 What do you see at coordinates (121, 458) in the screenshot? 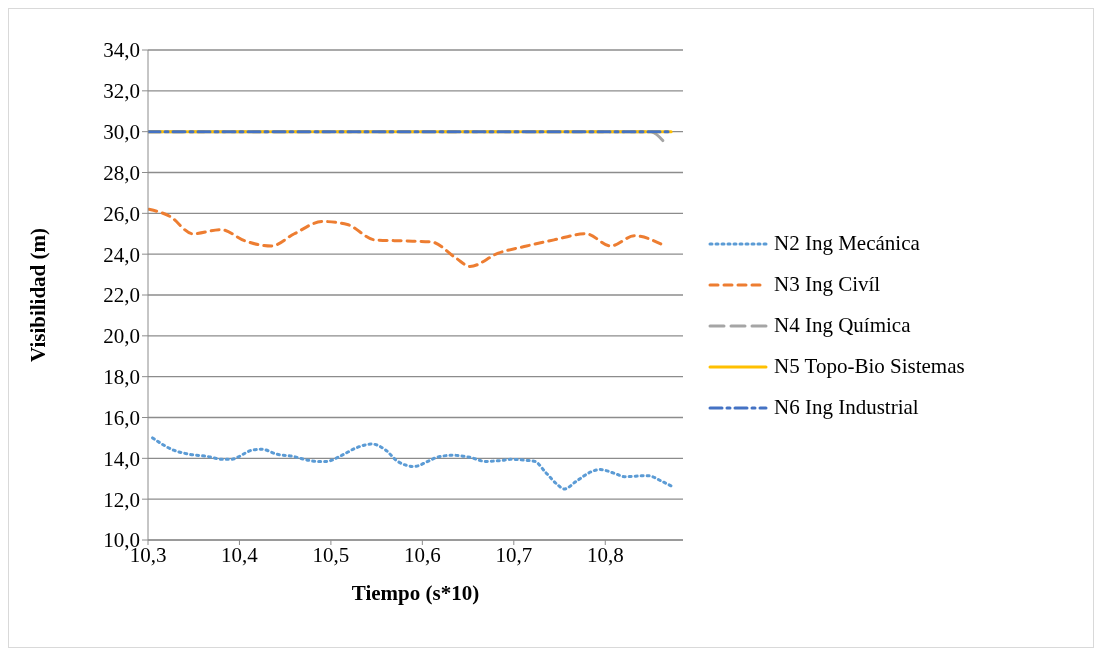
I see `y-tick-label: 14,0` at bounding box center [121, 458].